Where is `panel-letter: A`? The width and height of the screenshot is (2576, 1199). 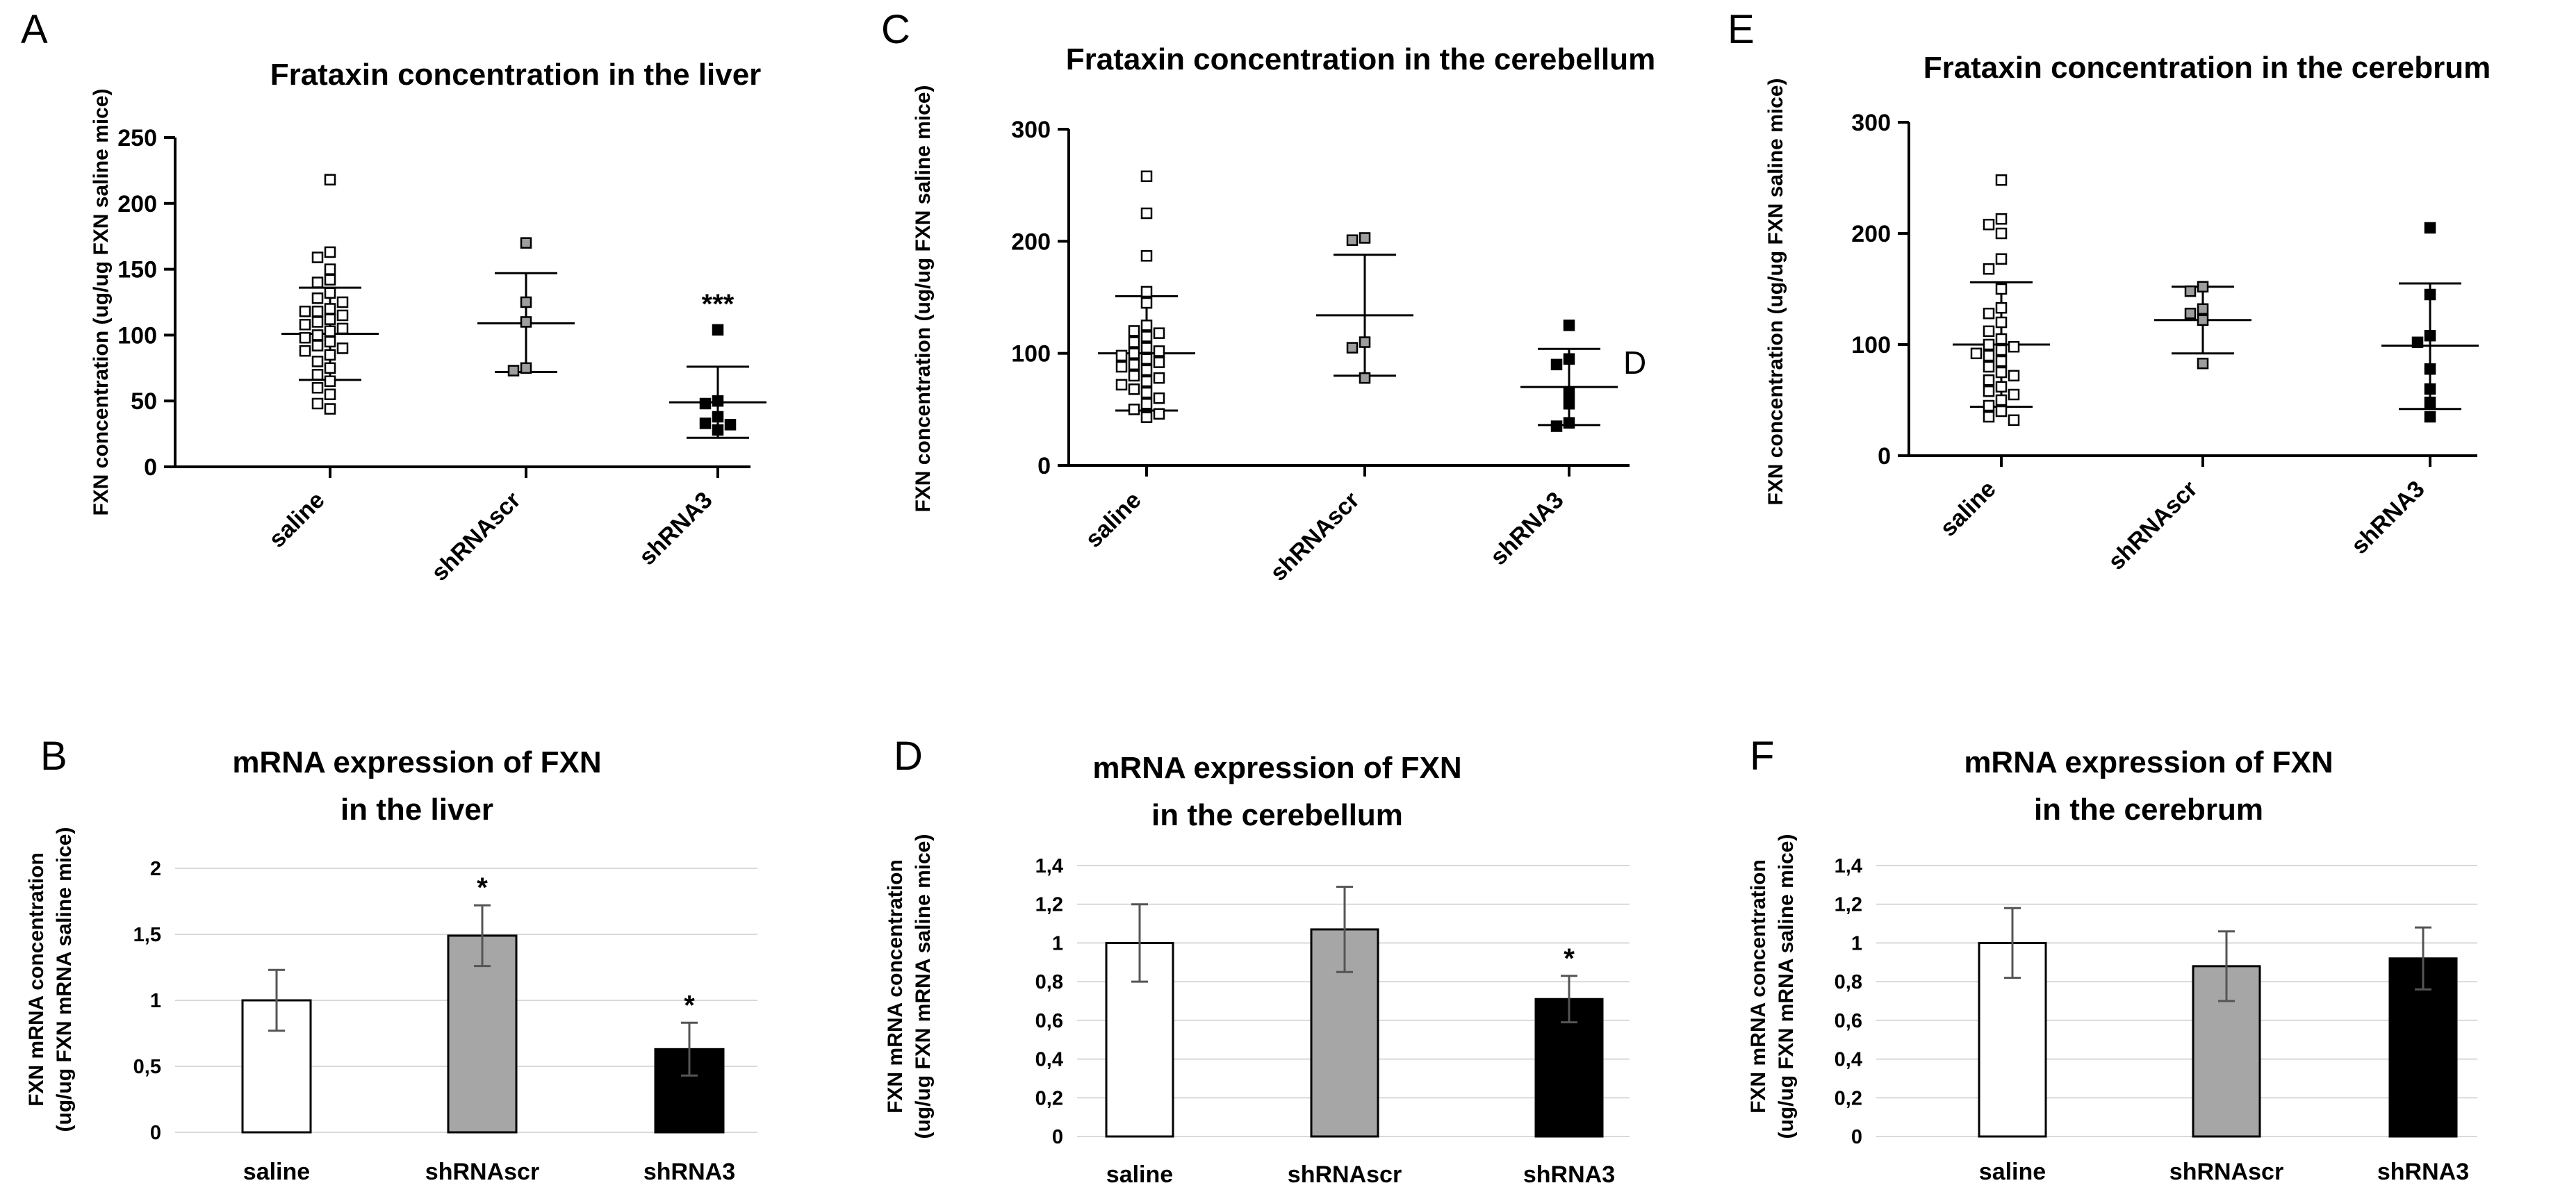 panel-letter: A is located at coordinates (34, 29).